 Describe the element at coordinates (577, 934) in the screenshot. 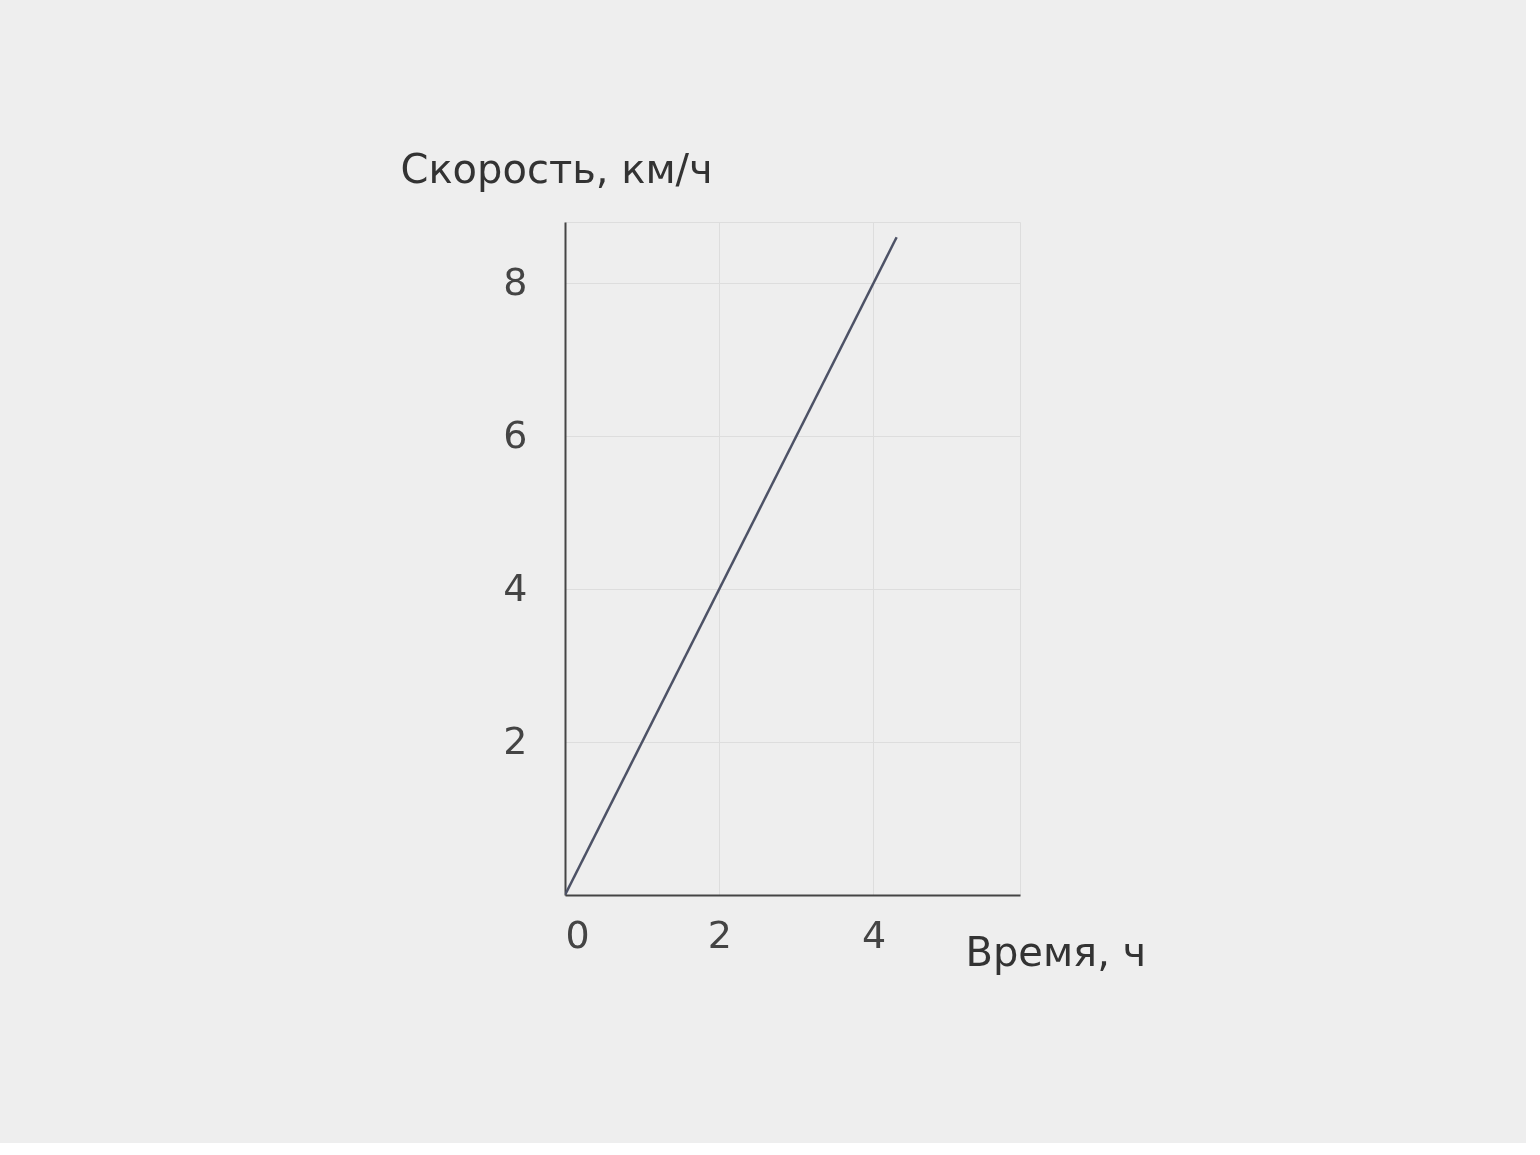

I see `x-tick-label: 0` at that location.